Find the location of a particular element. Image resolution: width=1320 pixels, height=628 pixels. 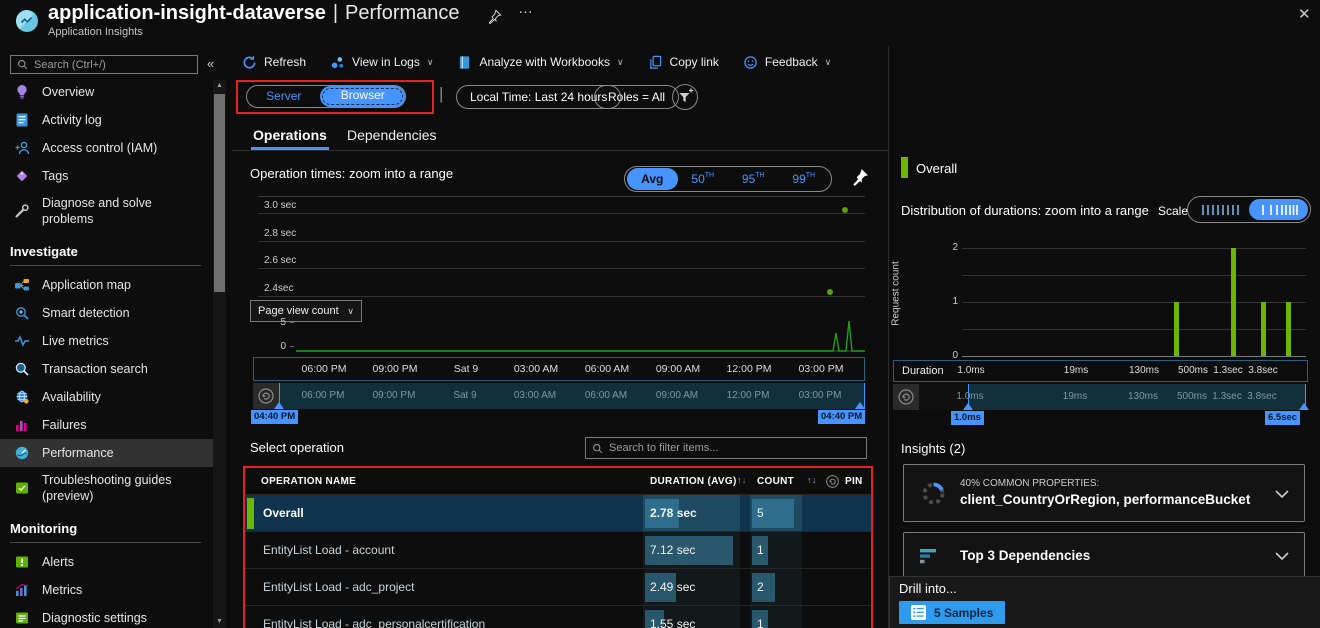

y-axis-label: 2.8 sec is located at coordinates (280, 233).